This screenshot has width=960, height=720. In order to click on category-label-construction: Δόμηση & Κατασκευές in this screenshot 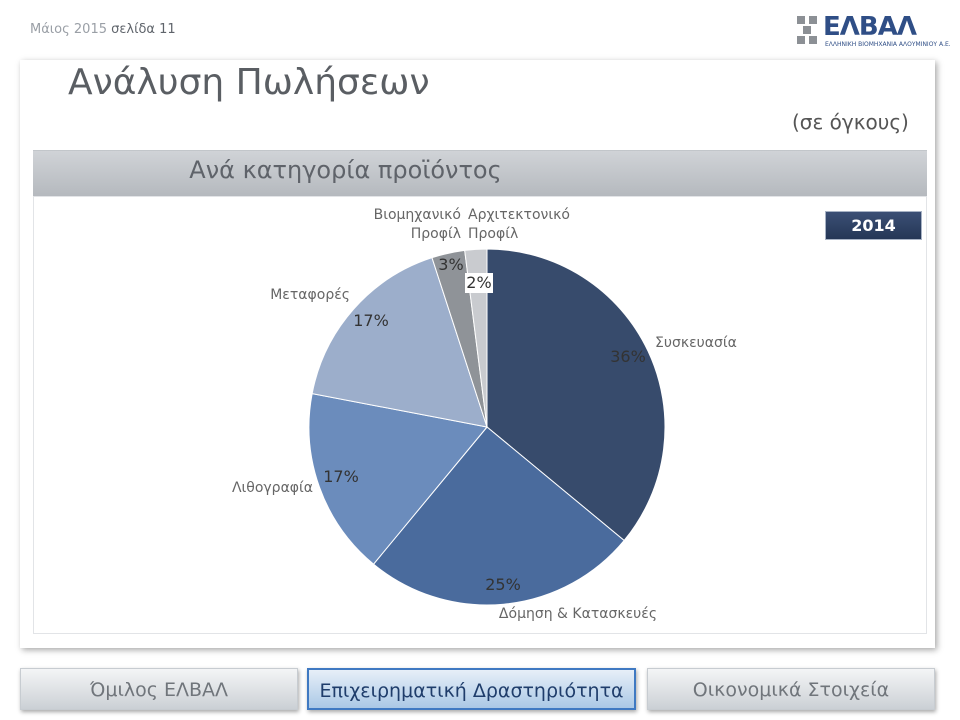, I will do `click(578, 614)`.